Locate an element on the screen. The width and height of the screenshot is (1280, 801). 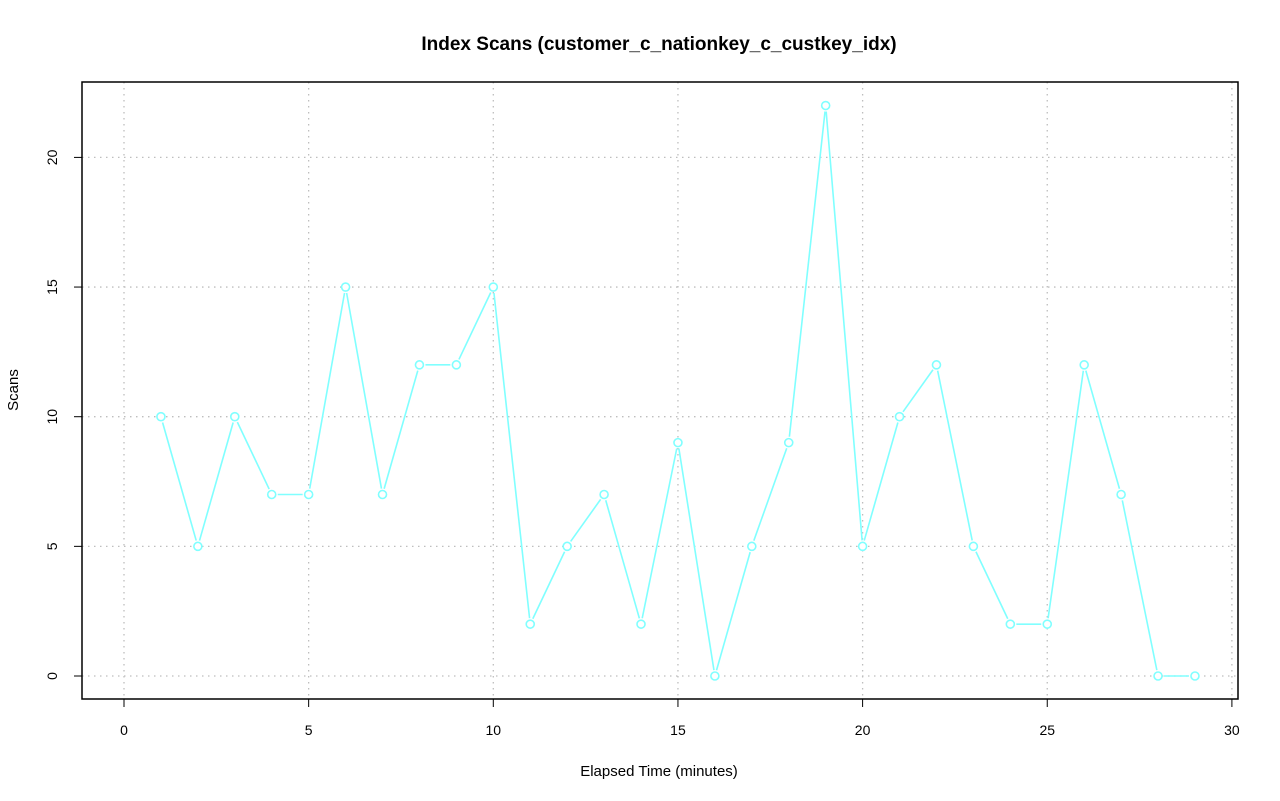
x-axis: 0 5 10 15 20 25 30 is located at coordinates (680, 718).